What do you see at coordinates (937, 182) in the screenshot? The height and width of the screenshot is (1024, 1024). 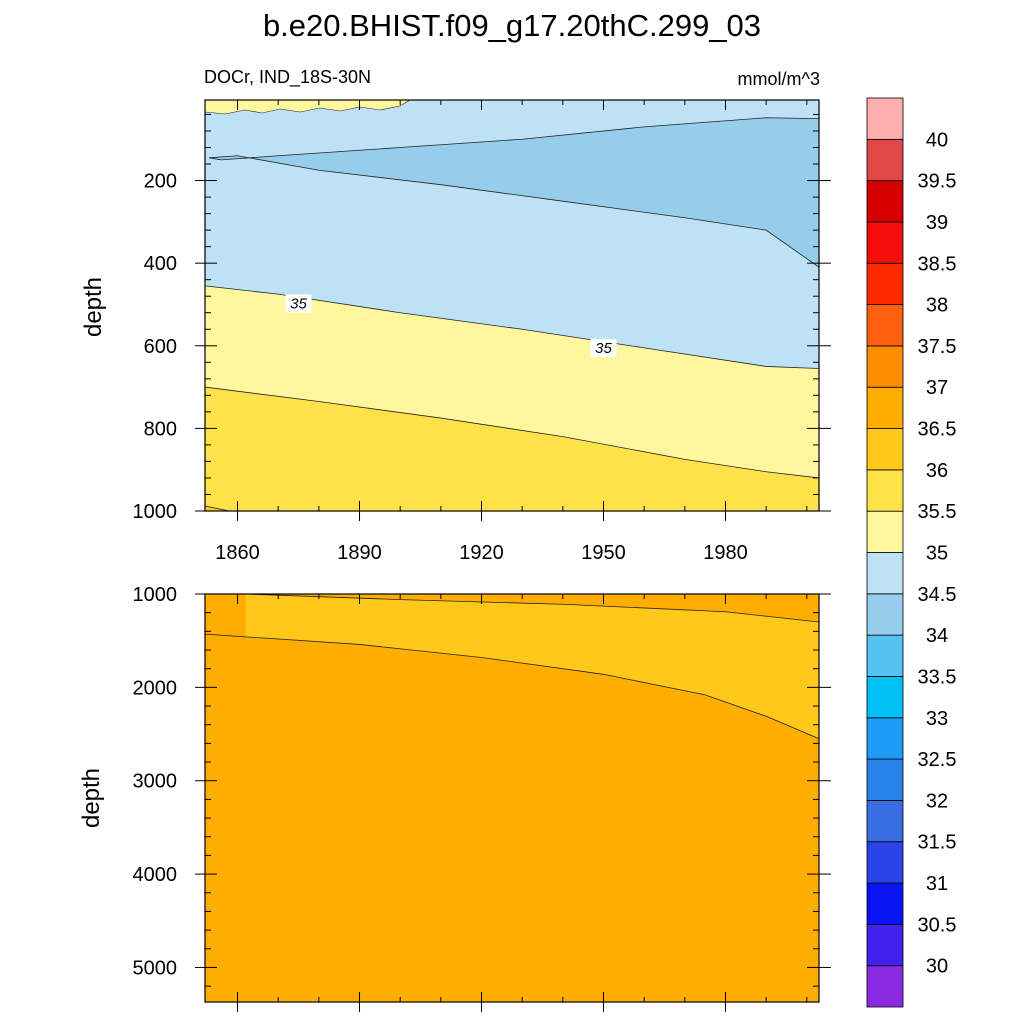 I see `colorbar-label: 39.5` at bounding box center [937, 182].